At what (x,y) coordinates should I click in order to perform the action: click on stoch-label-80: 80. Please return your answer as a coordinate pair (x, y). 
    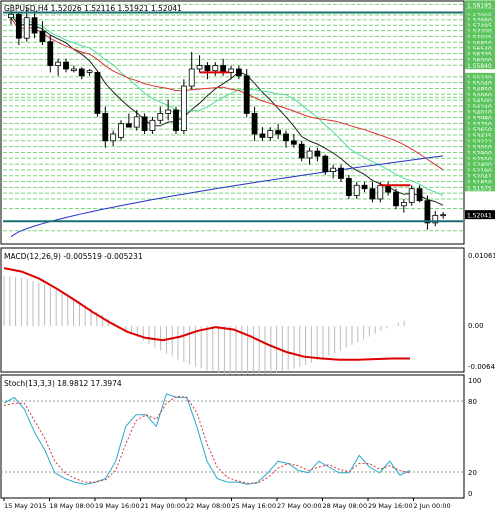
    Looking at the image, I should click on (472, 402).